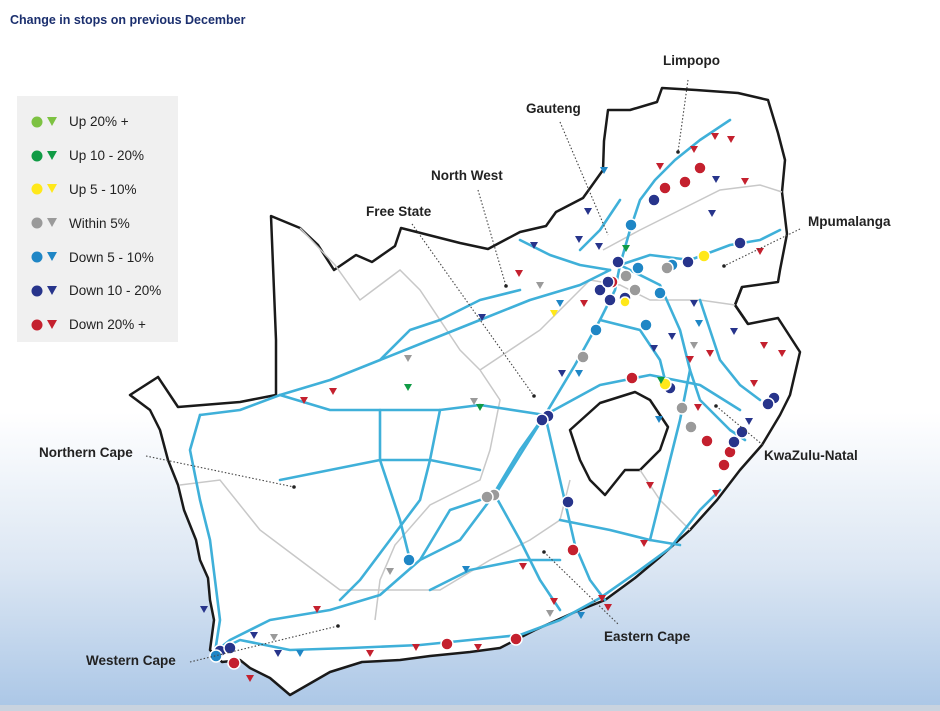 Image resolution: width=940 pixels, height=711 pixels. I want to click on legend-row-up-20: Up 20% +, so click(97, 122).